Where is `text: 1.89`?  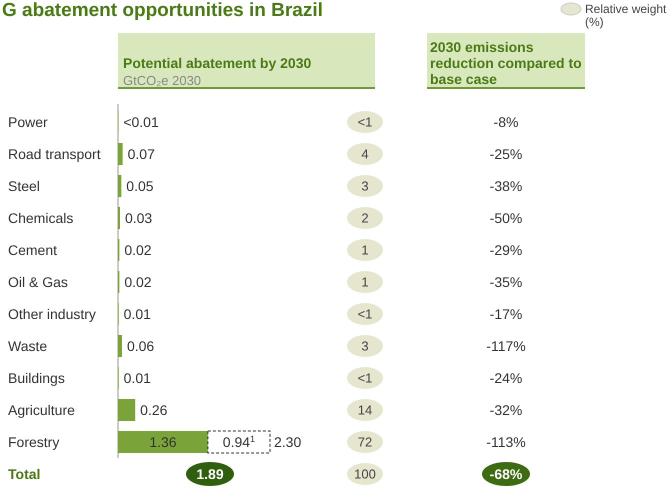
text: 1.89 is located at coordinates (210, 474).